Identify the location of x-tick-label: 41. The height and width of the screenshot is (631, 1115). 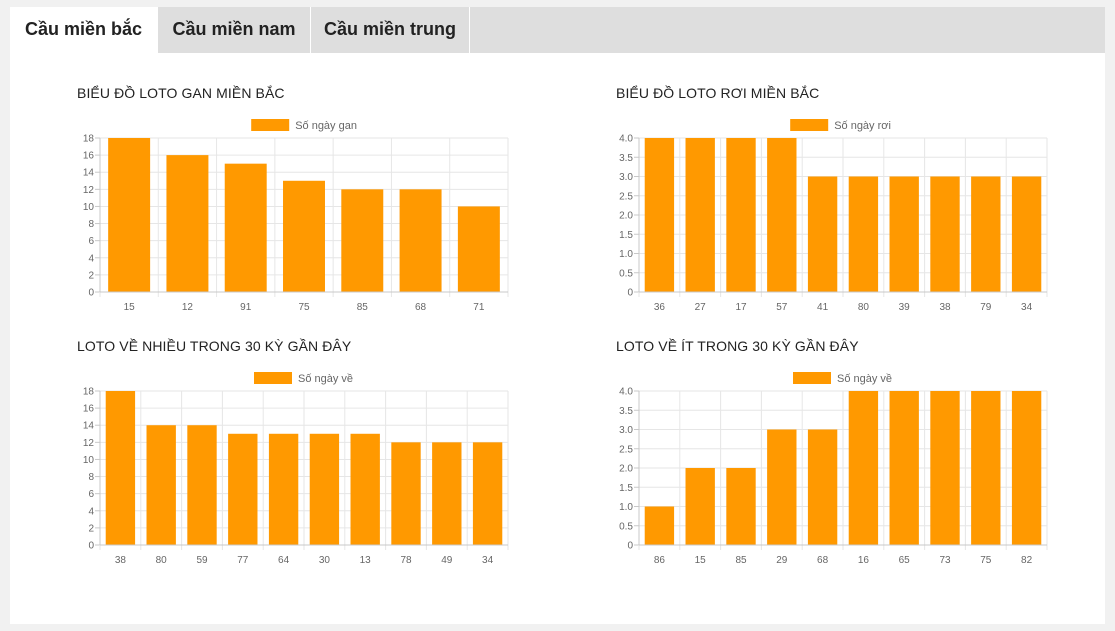
(823, 307).